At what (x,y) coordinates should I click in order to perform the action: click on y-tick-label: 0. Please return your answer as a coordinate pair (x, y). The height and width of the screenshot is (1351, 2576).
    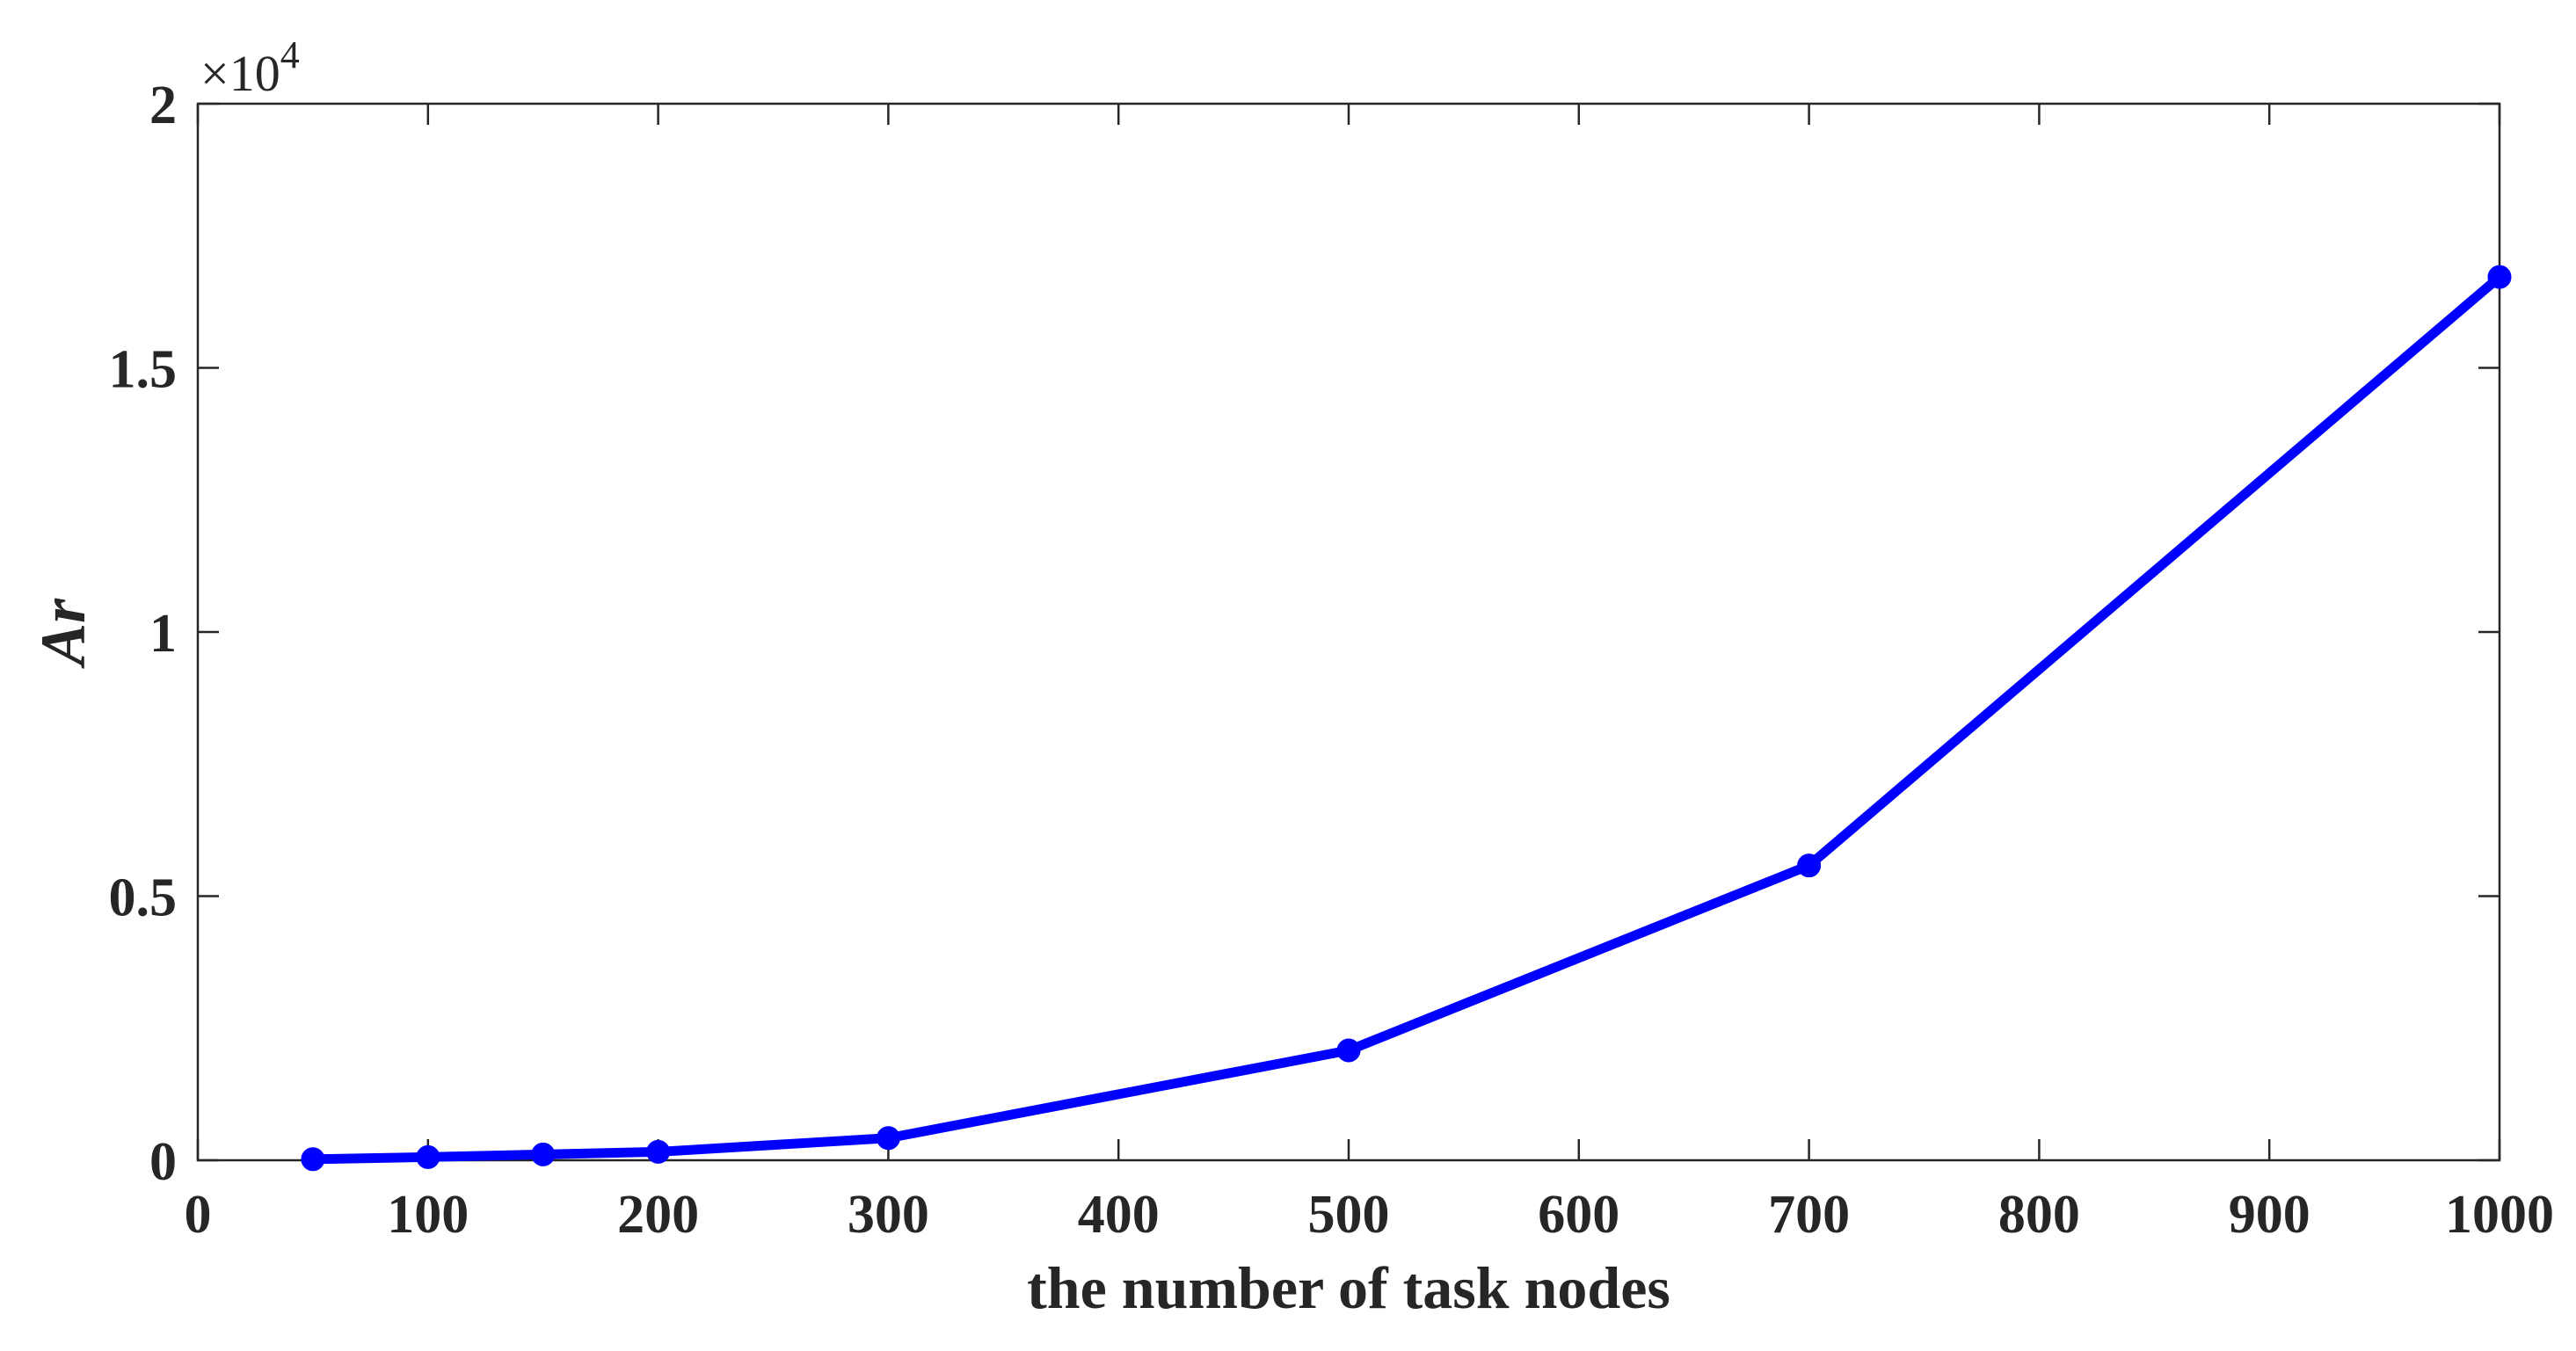
    Looking at the image, I should click on (163, 1162).